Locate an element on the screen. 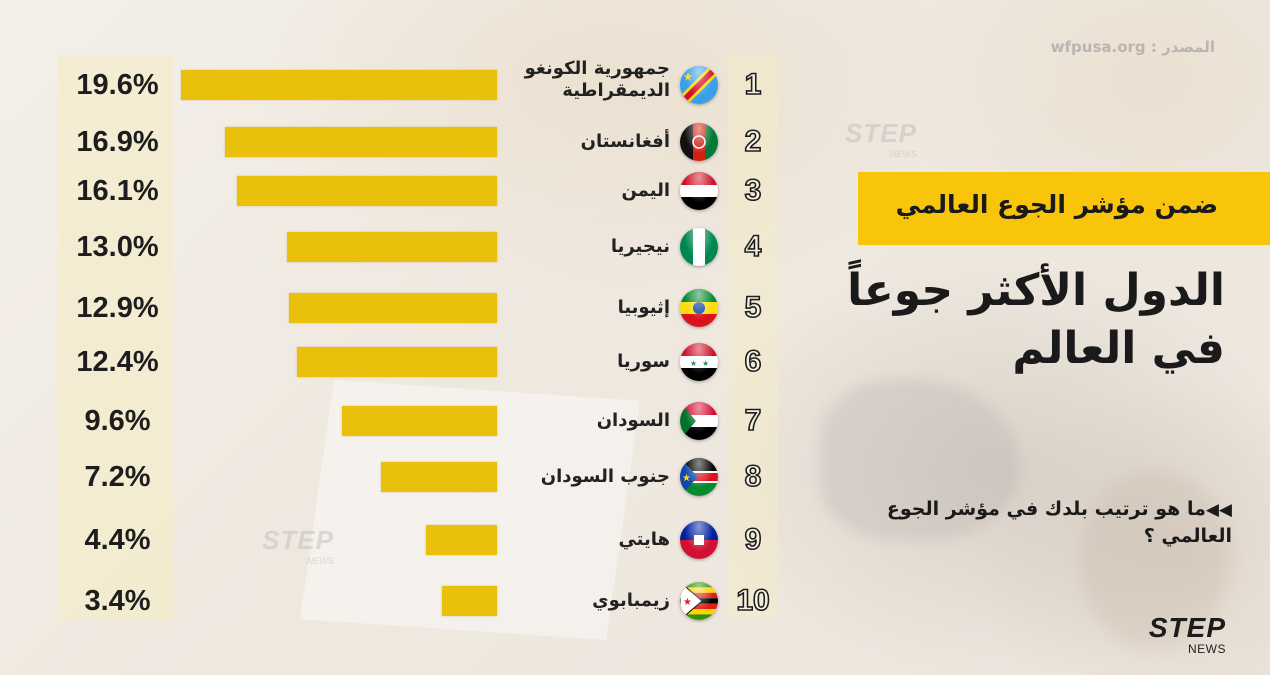 The image size is (1270, 675). country-name: إثيوبيا is located at coordinates (643, 307).